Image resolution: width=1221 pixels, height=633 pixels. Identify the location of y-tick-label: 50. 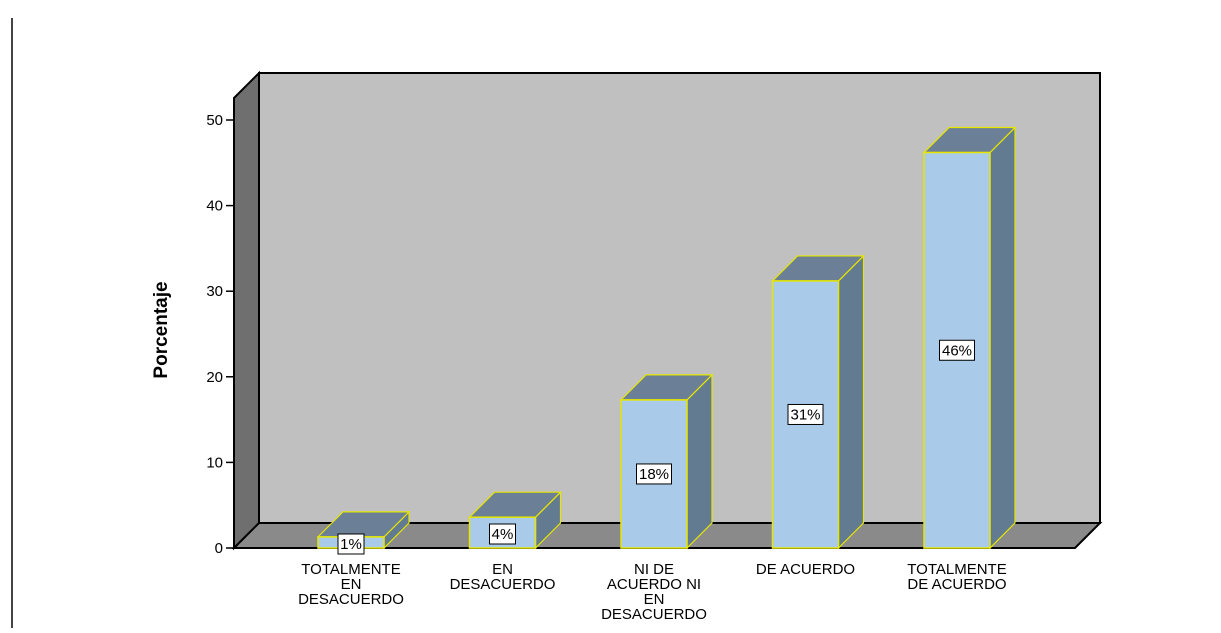
(214, 120).